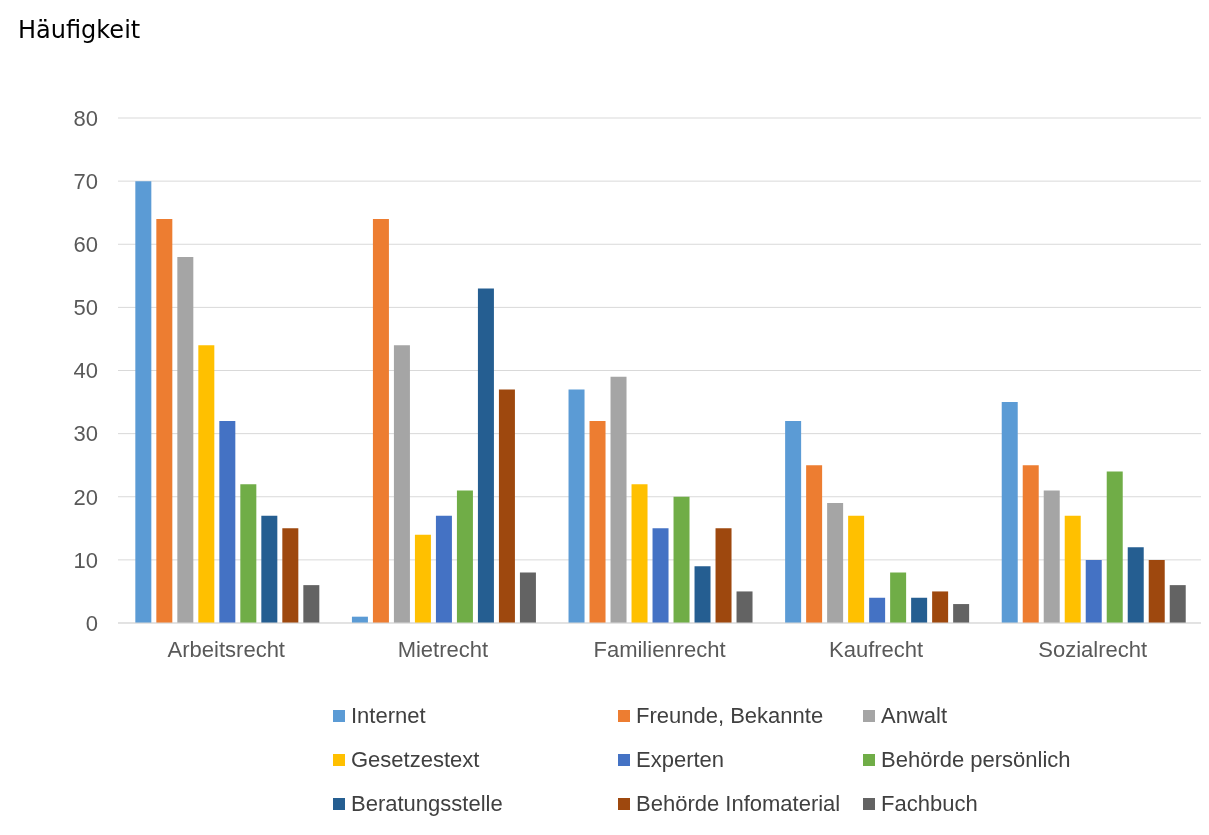 This screenshot has height=835, width=1209. What do you see at coordinates (85, 497) in the screenshot?
I see `y-tick-label: 20` at bounding box center [85, 497].